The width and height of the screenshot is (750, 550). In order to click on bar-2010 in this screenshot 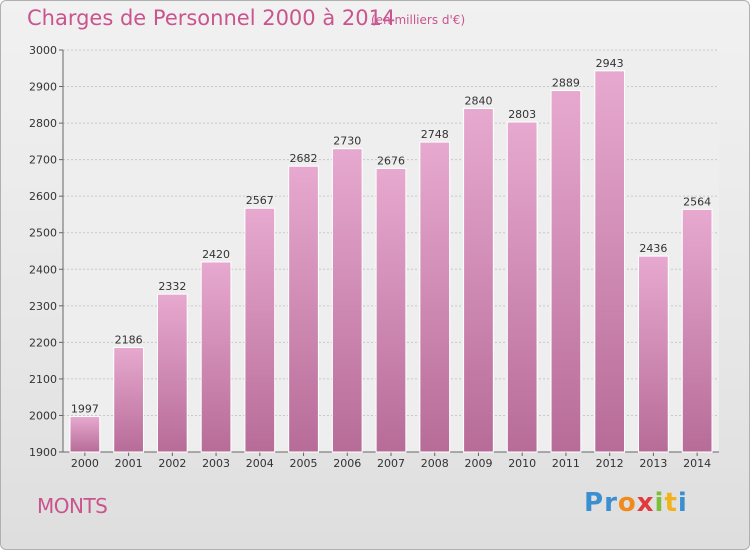, I will do `click(522, 287)`.